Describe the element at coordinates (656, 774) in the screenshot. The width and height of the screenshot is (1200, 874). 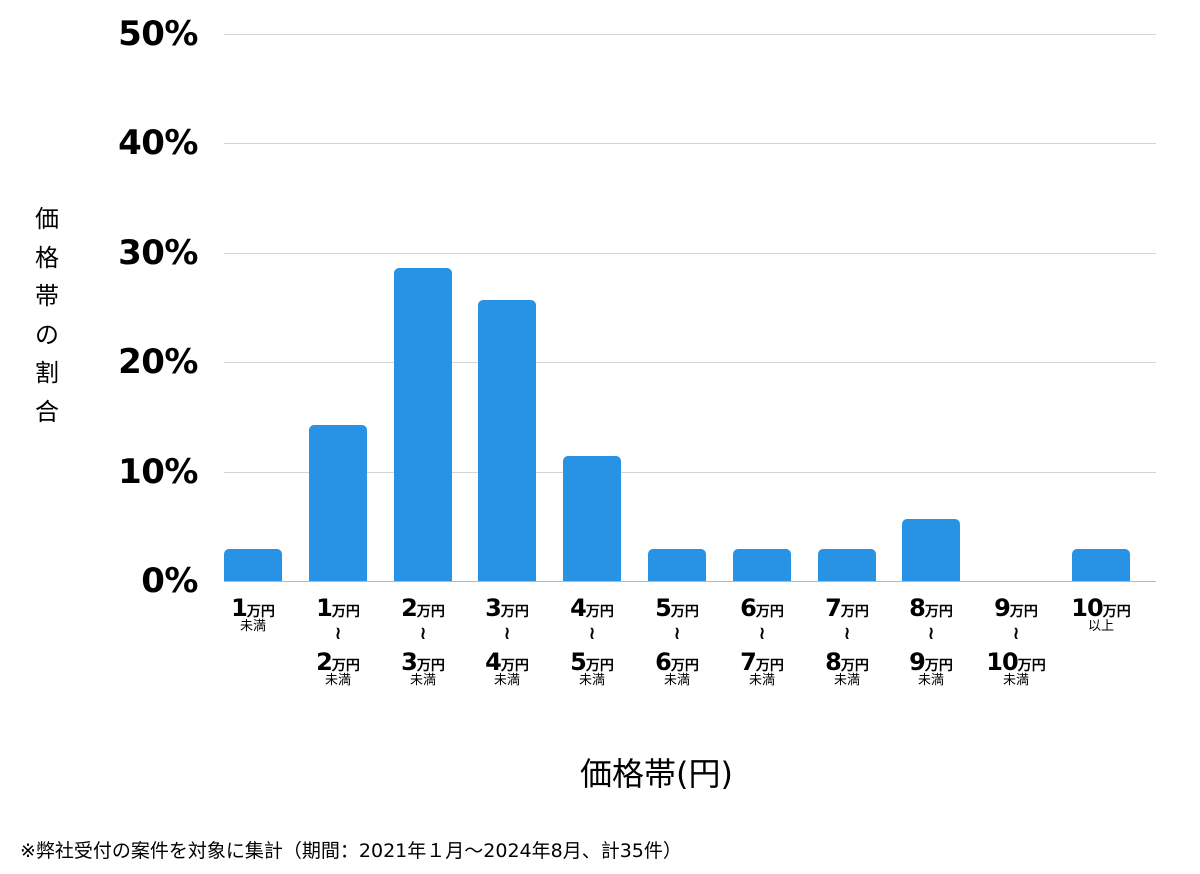
I see `x-axis-title: 価格帯(円)` at that location.